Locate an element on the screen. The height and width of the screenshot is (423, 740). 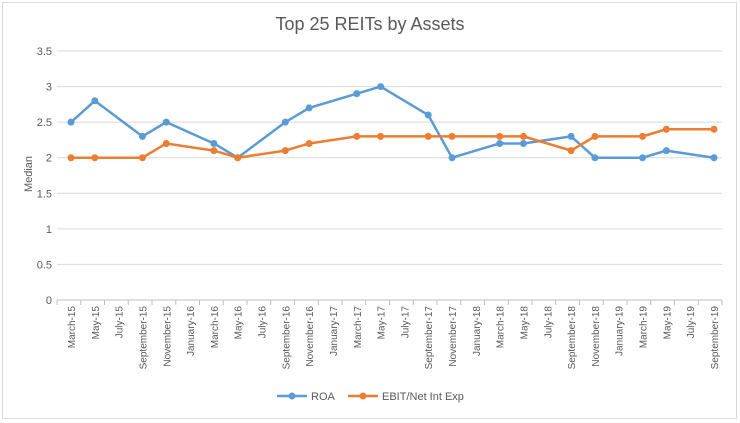
x-tick-label: May-19 is located at coordinates (667, 323).